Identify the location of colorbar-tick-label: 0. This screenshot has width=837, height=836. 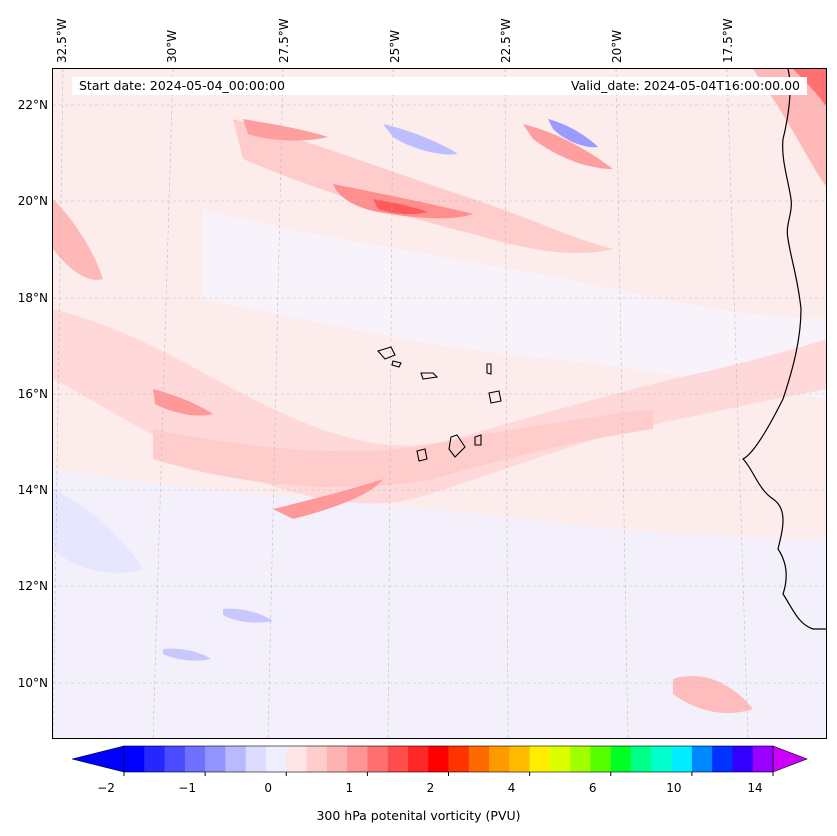
(268, 788).